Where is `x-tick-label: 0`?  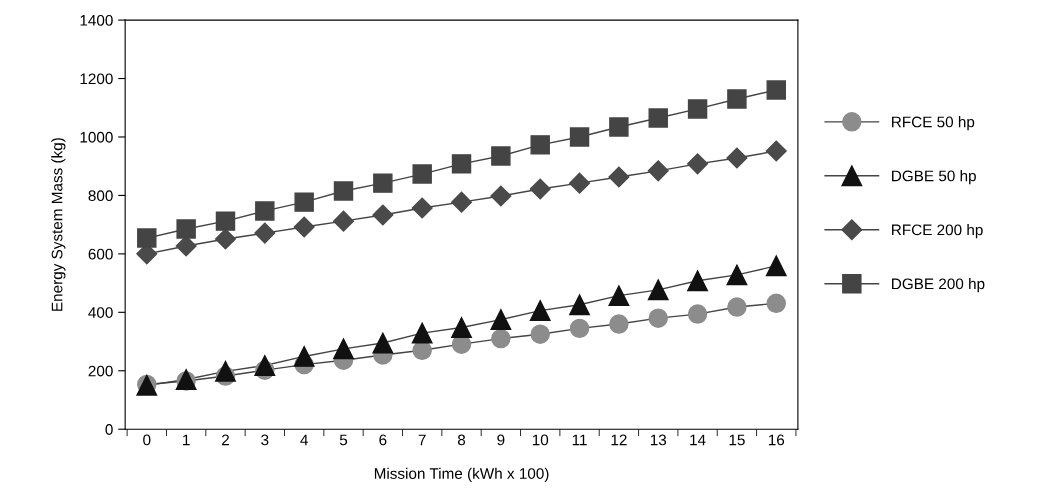
x-tick-label: 0 is located at coordinates (147, 440).